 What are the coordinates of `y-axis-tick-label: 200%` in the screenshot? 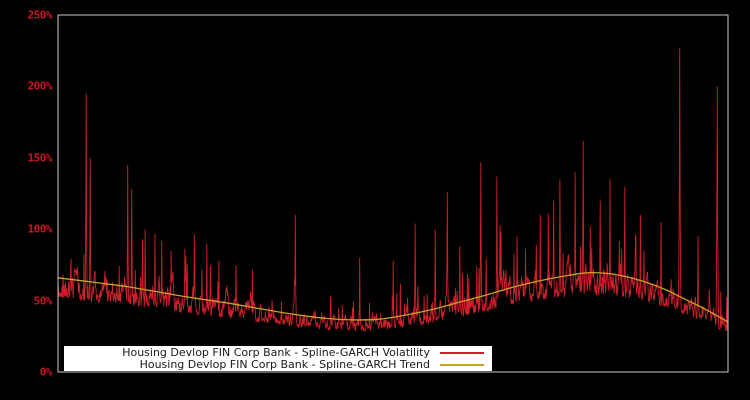 It's located at (40, 86).